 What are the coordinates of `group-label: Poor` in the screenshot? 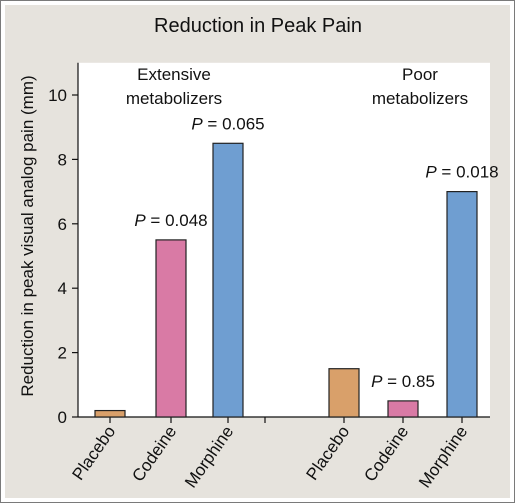 It's located at (420, 74).